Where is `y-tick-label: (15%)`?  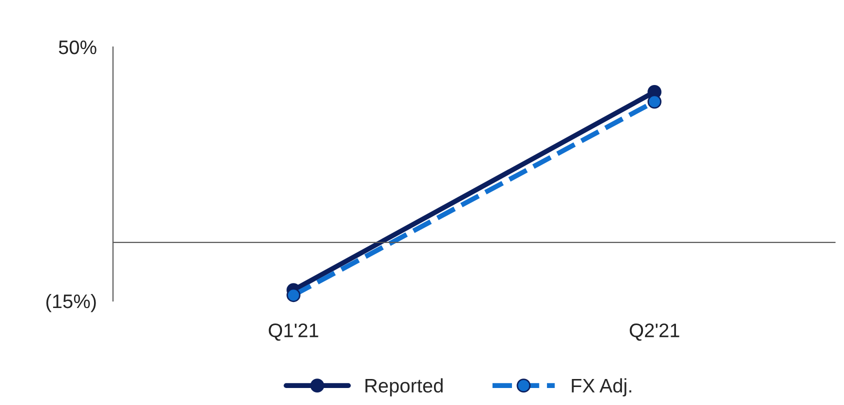
y-tick-label: (15%) is located at coordinates (71, 303).